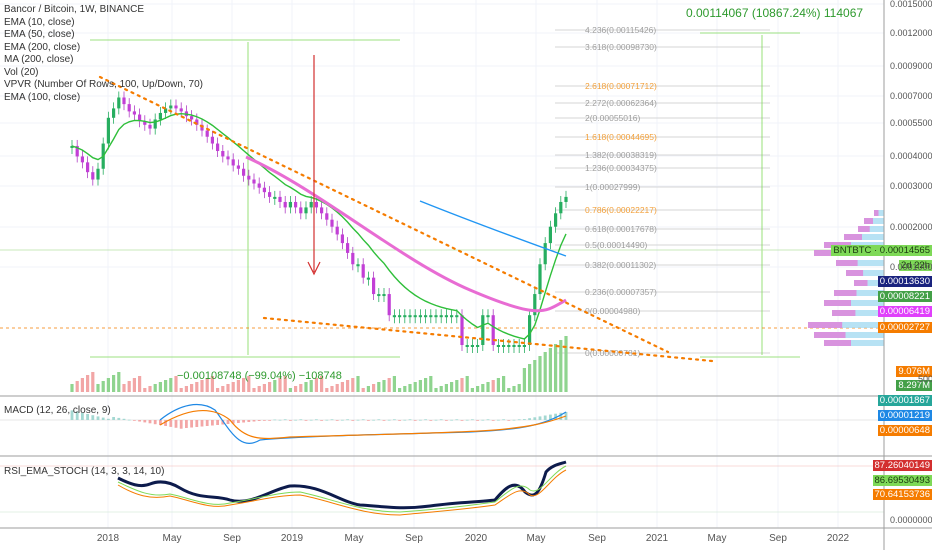  I want to click on fib-level-label: 0(0.00004980), so click(612, 311).